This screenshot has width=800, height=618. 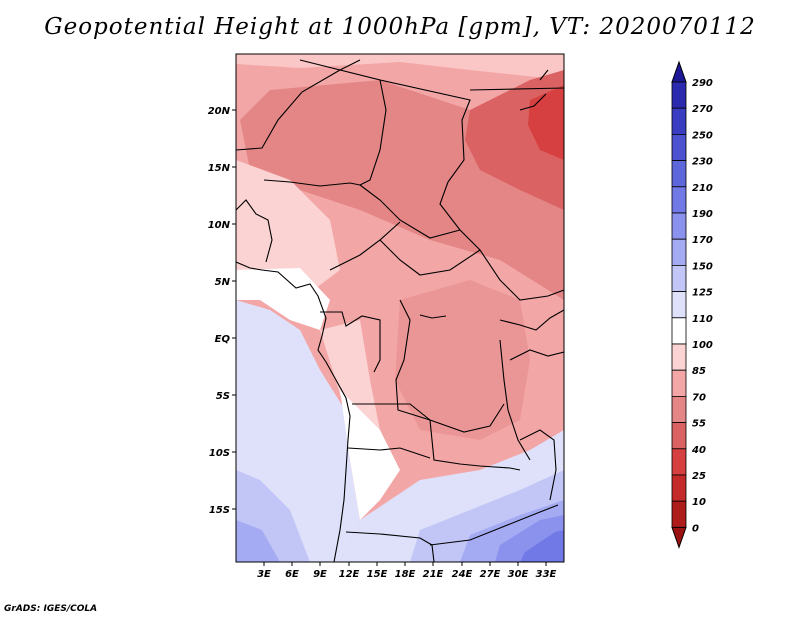 I want to click on colorbar-level-label: 10, so click(x=699, y=502).